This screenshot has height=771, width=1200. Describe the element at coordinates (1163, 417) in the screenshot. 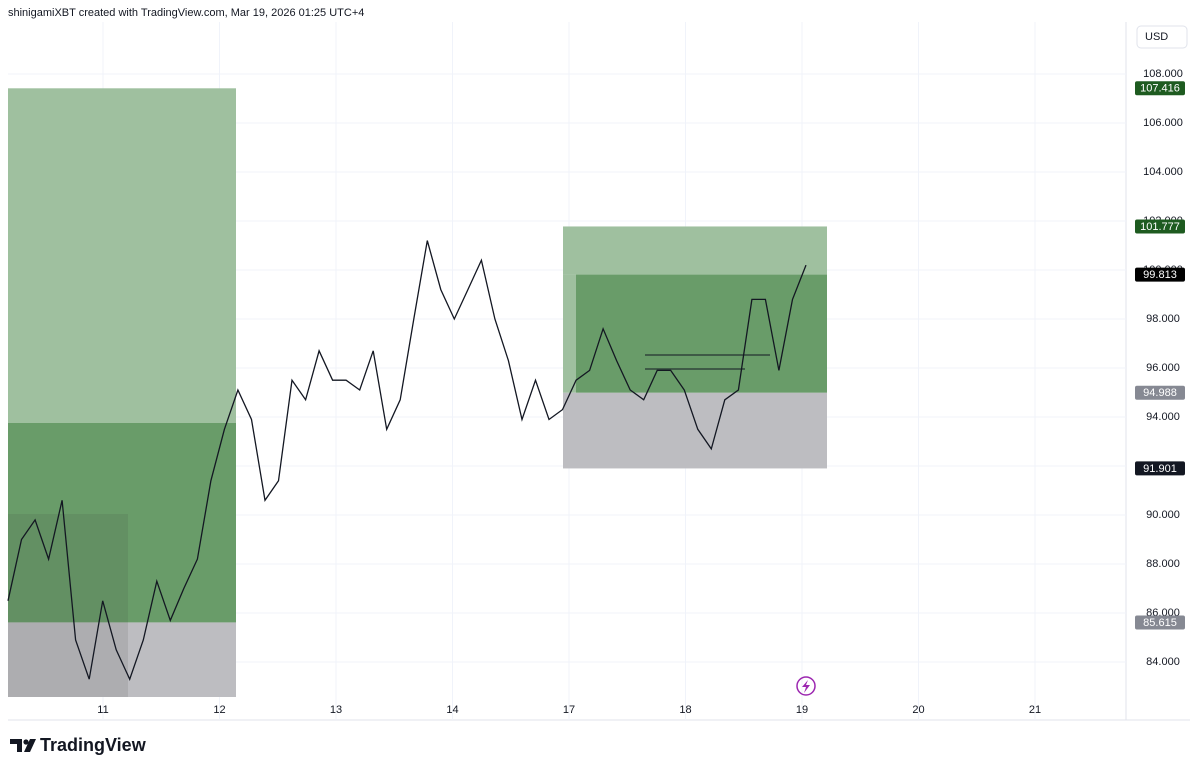

I see `y-tick-label: 94.000` at that location.